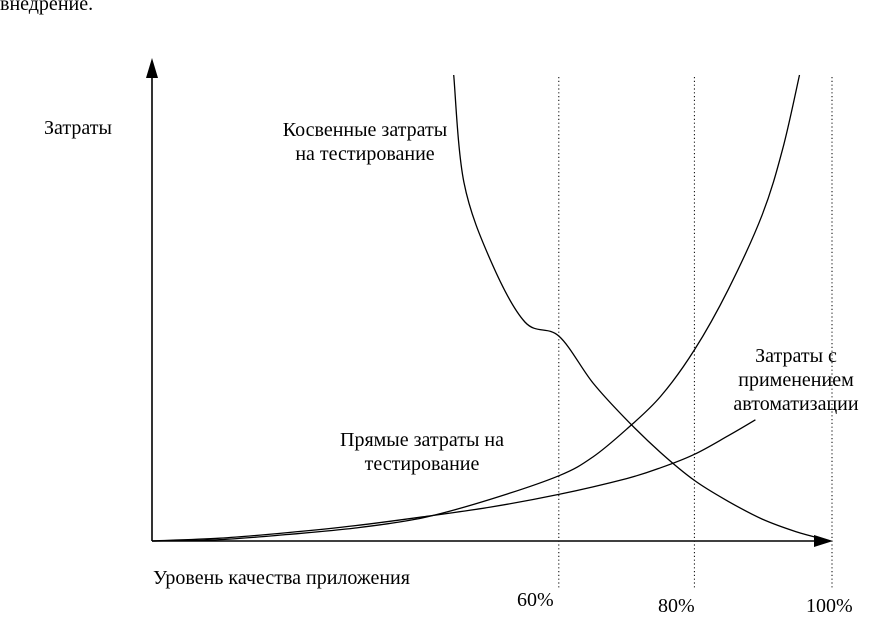 Image resolution: width=875 pixels, height=618 pixels. What do you see at coordinates (47, 7) in the screenshot?
I see `top-text-fragment: внедрение.` at bounding box center [47, 7].